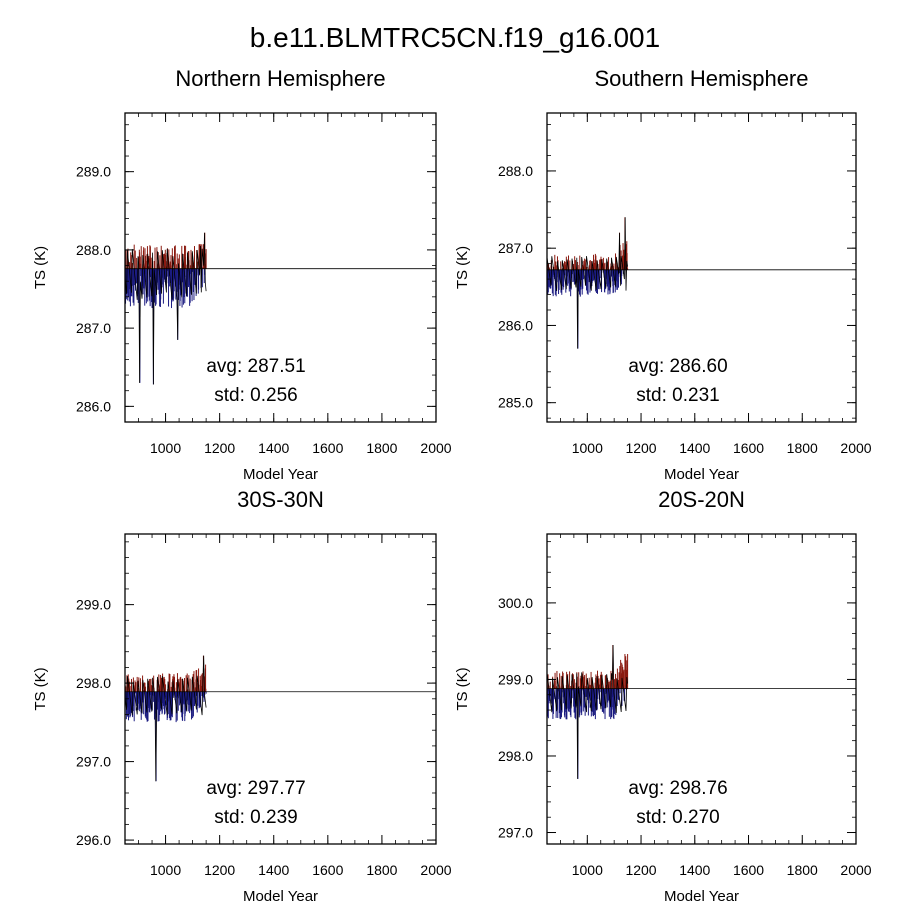 The height and width of the screenshot is (910, 910). I want to click on y-tick-label: 289.0, so click(93, 172).